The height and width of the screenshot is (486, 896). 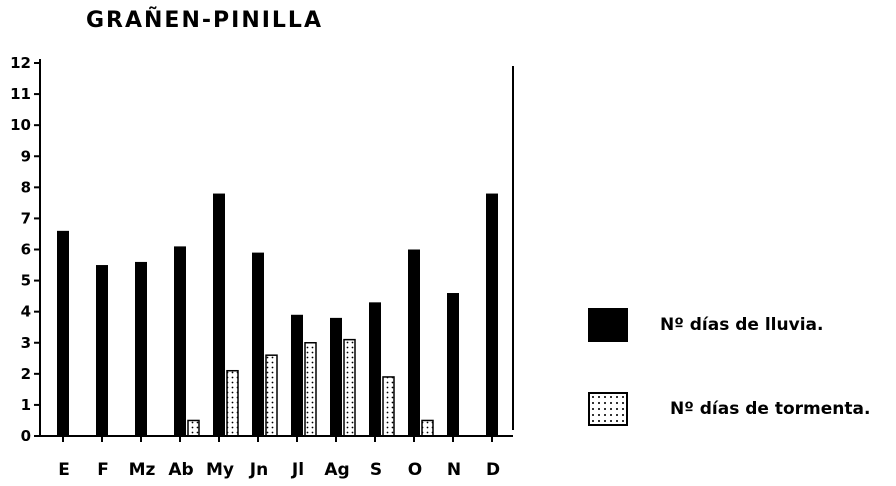 I want to click on x-tick-label: S, so click(x=376, y=470).